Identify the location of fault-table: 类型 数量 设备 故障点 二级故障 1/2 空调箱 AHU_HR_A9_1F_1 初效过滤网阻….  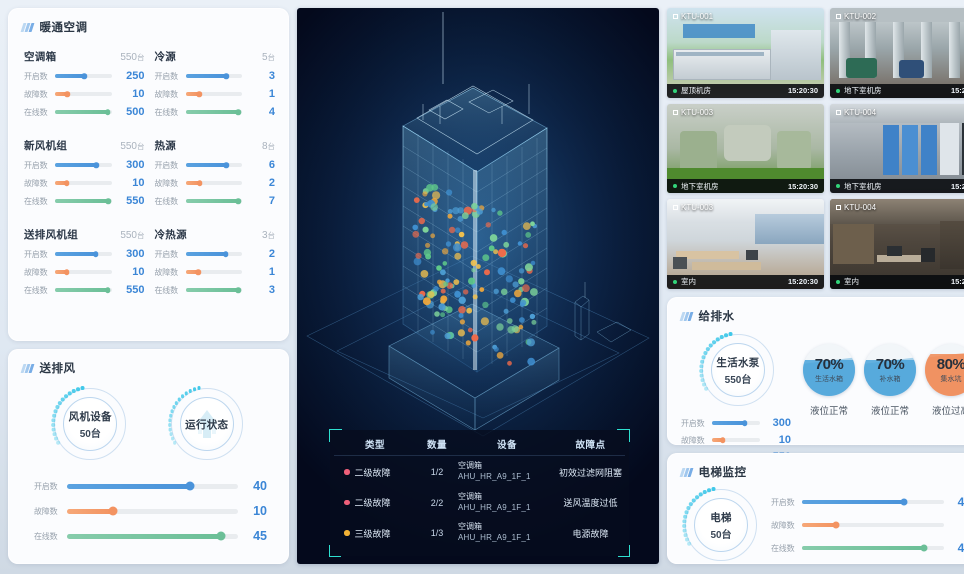
(479, 493).